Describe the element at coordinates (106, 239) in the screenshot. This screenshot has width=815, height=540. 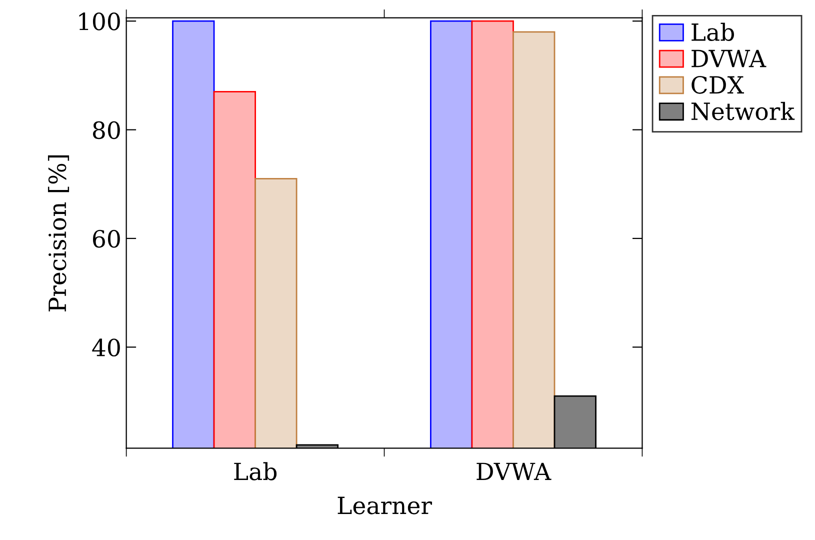
I see `y-tick-label: 60` at that location.